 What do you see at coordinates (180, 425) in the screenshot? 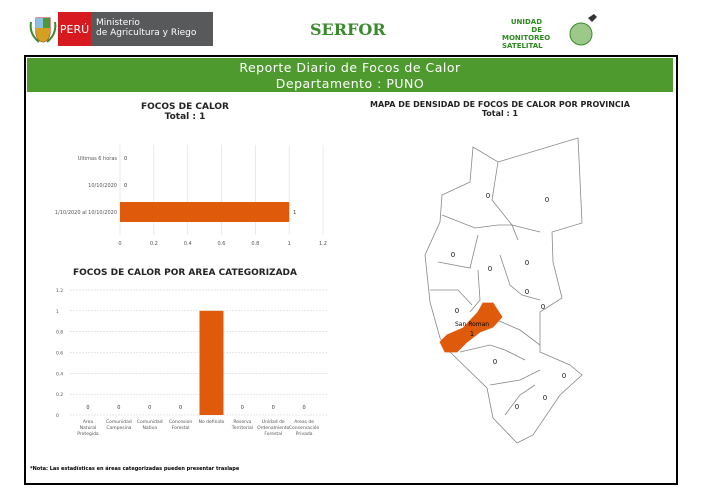
I see `category-label: Concesion Forestal` at bounding box center [180, 425].